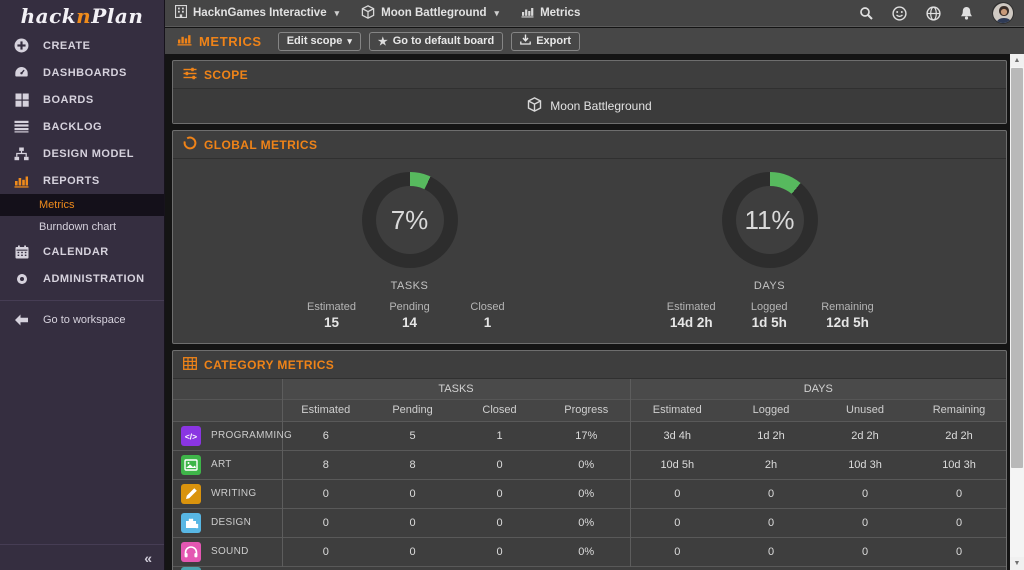  I want to click on edit-scope-label: Edit scope, so click(314, 41).